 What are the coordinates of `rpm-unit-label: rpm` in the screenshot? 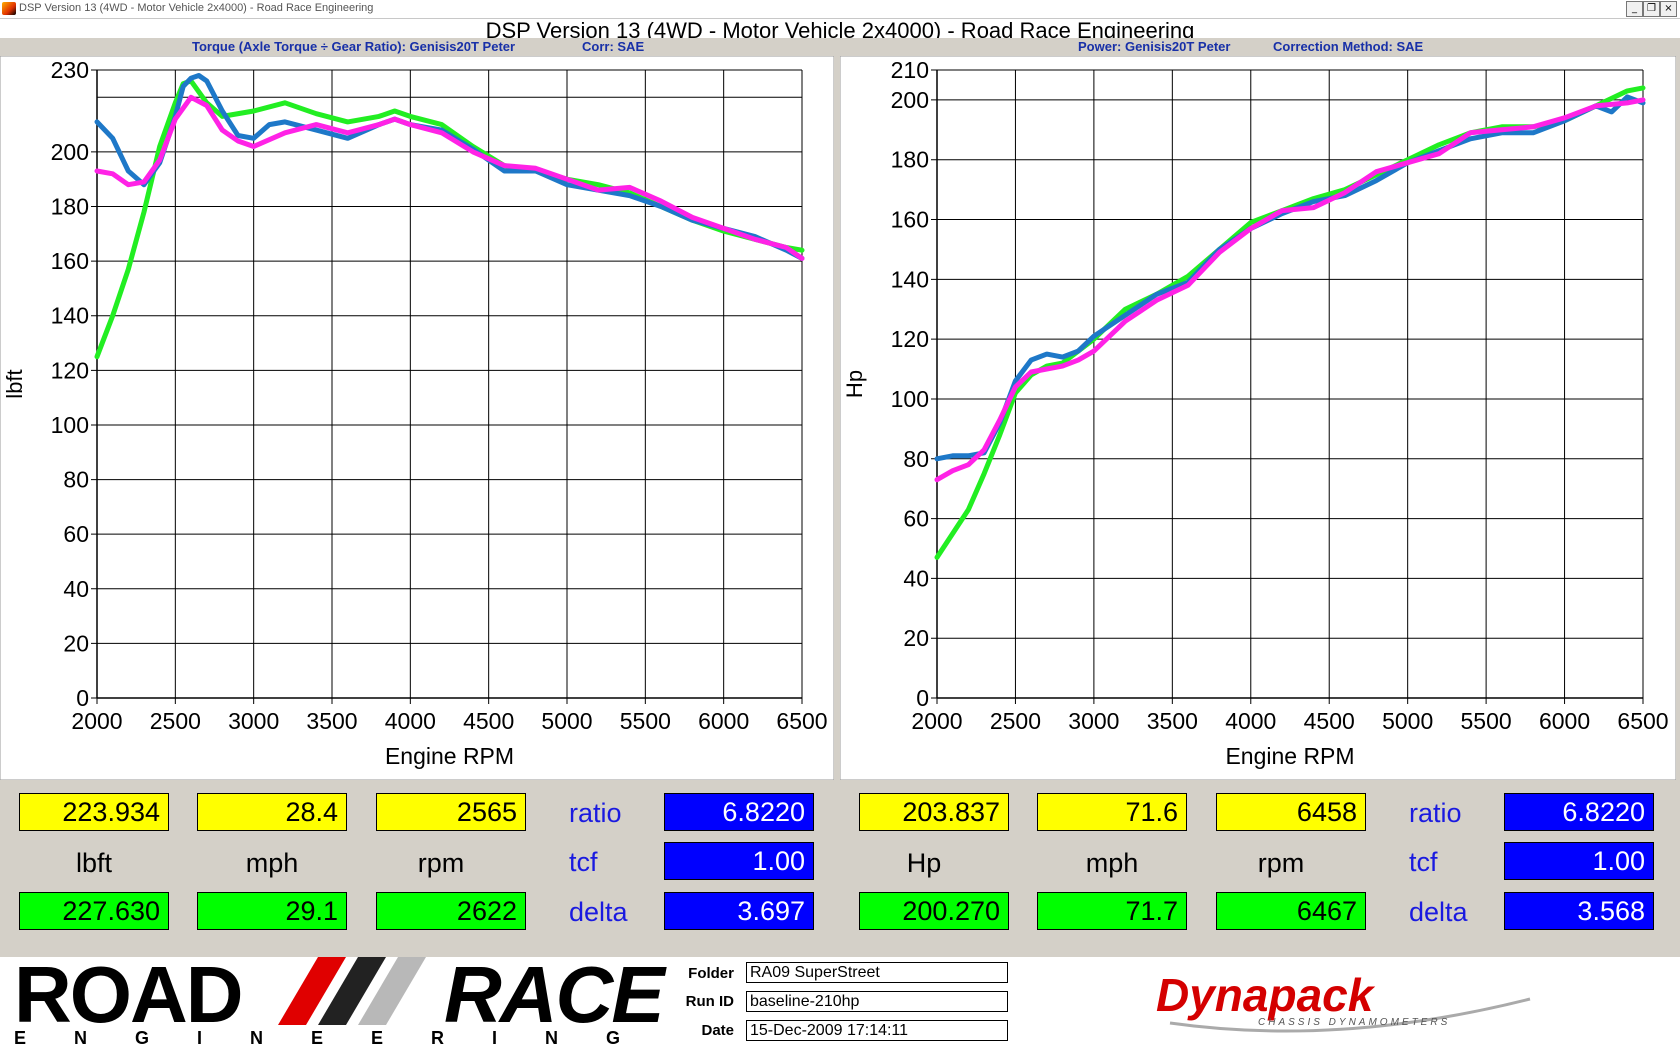 It's located at (1281, 863).